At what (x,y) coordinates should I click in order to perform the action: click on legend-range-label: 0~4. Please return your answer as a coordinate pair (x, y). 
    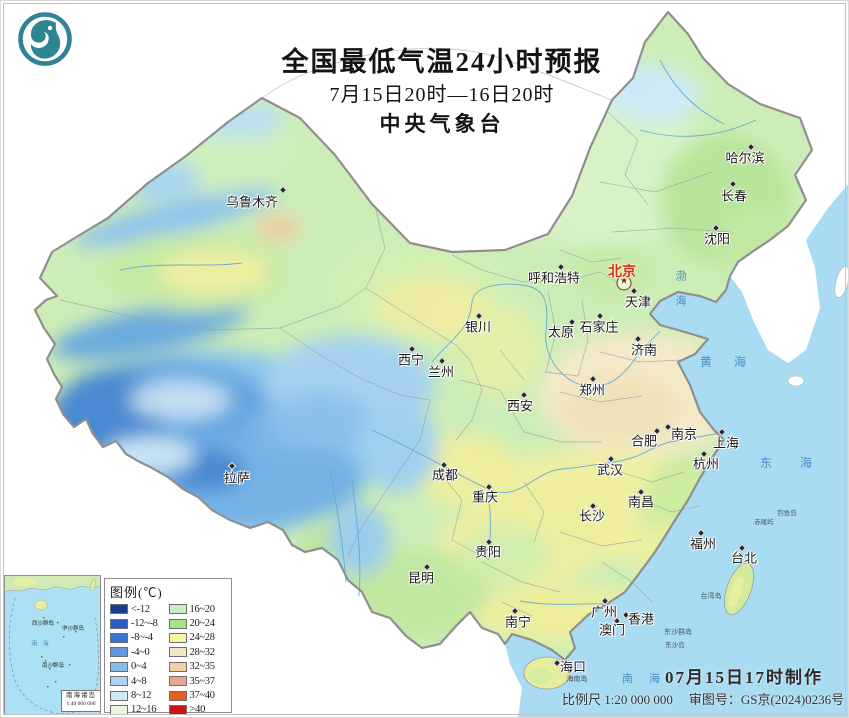
    Looking at the image, I should click on (139, 667).